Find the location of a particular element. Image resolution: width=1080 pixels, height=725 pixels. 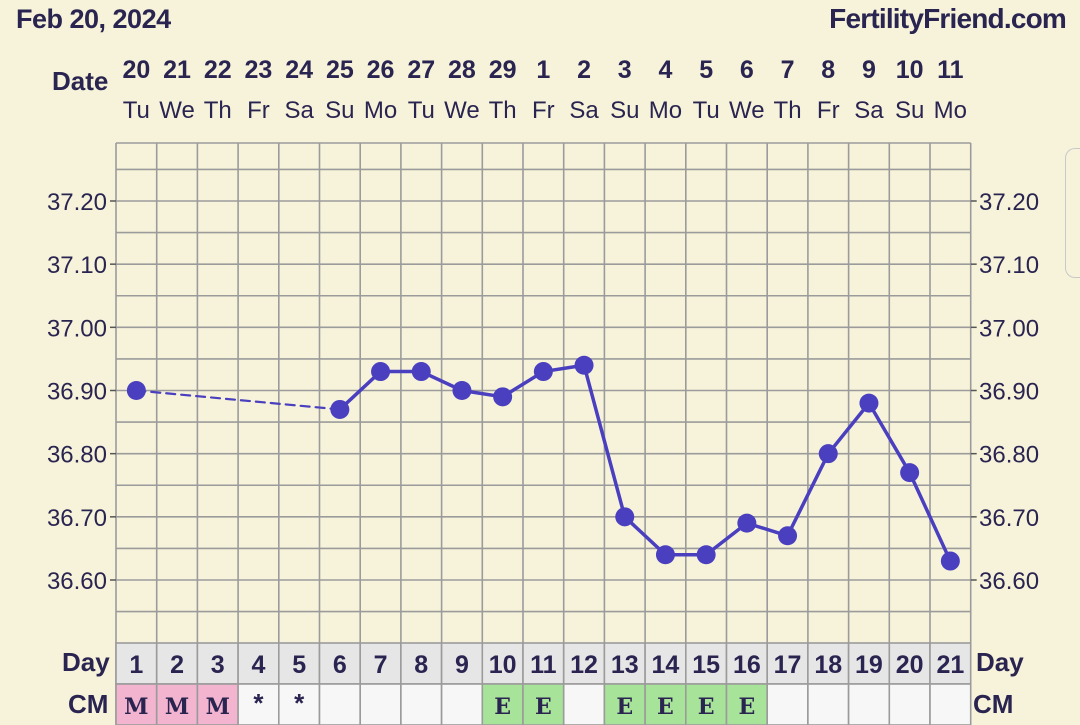

date-label: 8 is located at coordinates (828, 70).